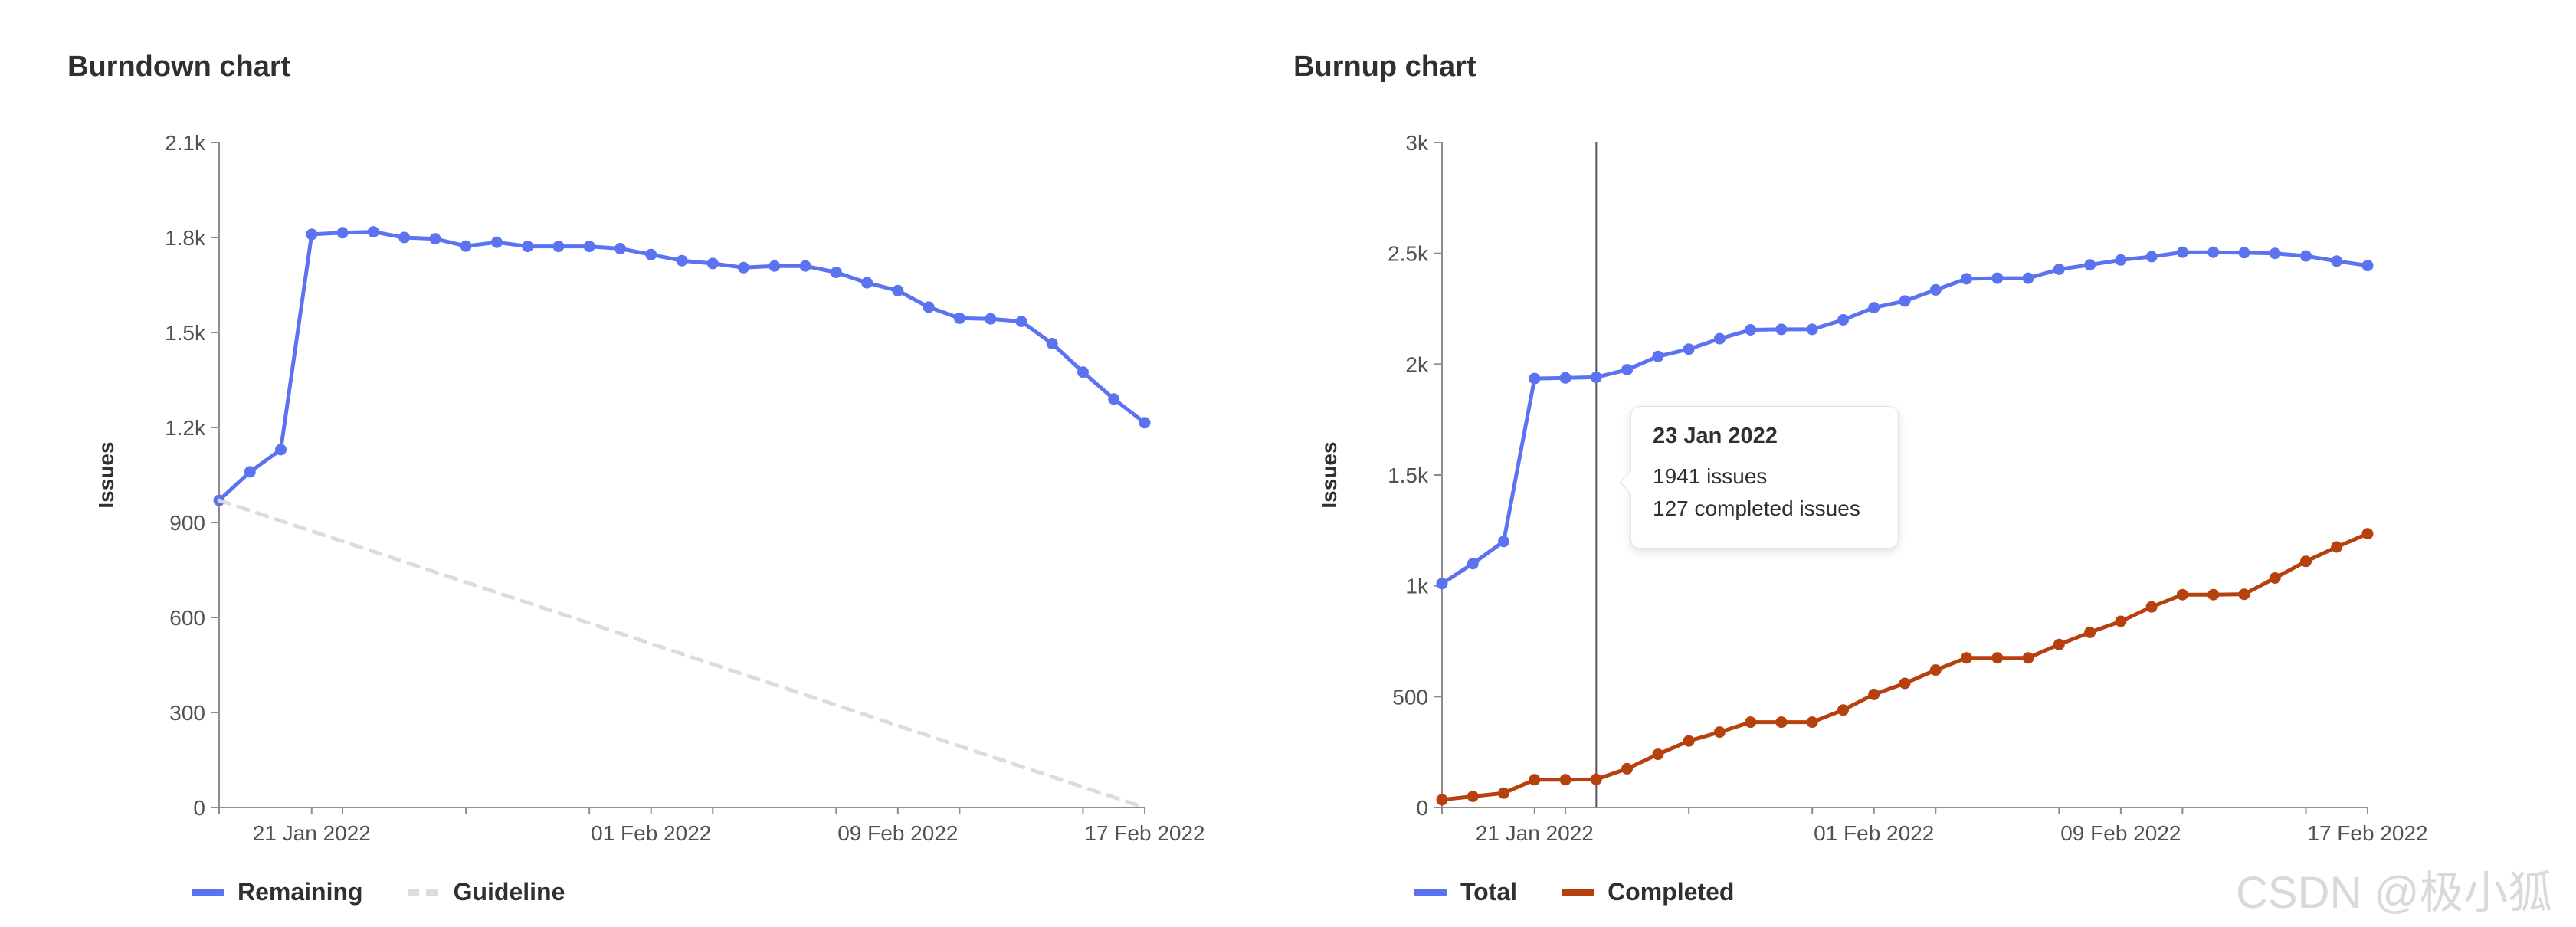 This screenshot has height=927, width=2576. Describe the element at coordinates (682, 654) in the screenshot. I see `series-line-guideline` at that location.